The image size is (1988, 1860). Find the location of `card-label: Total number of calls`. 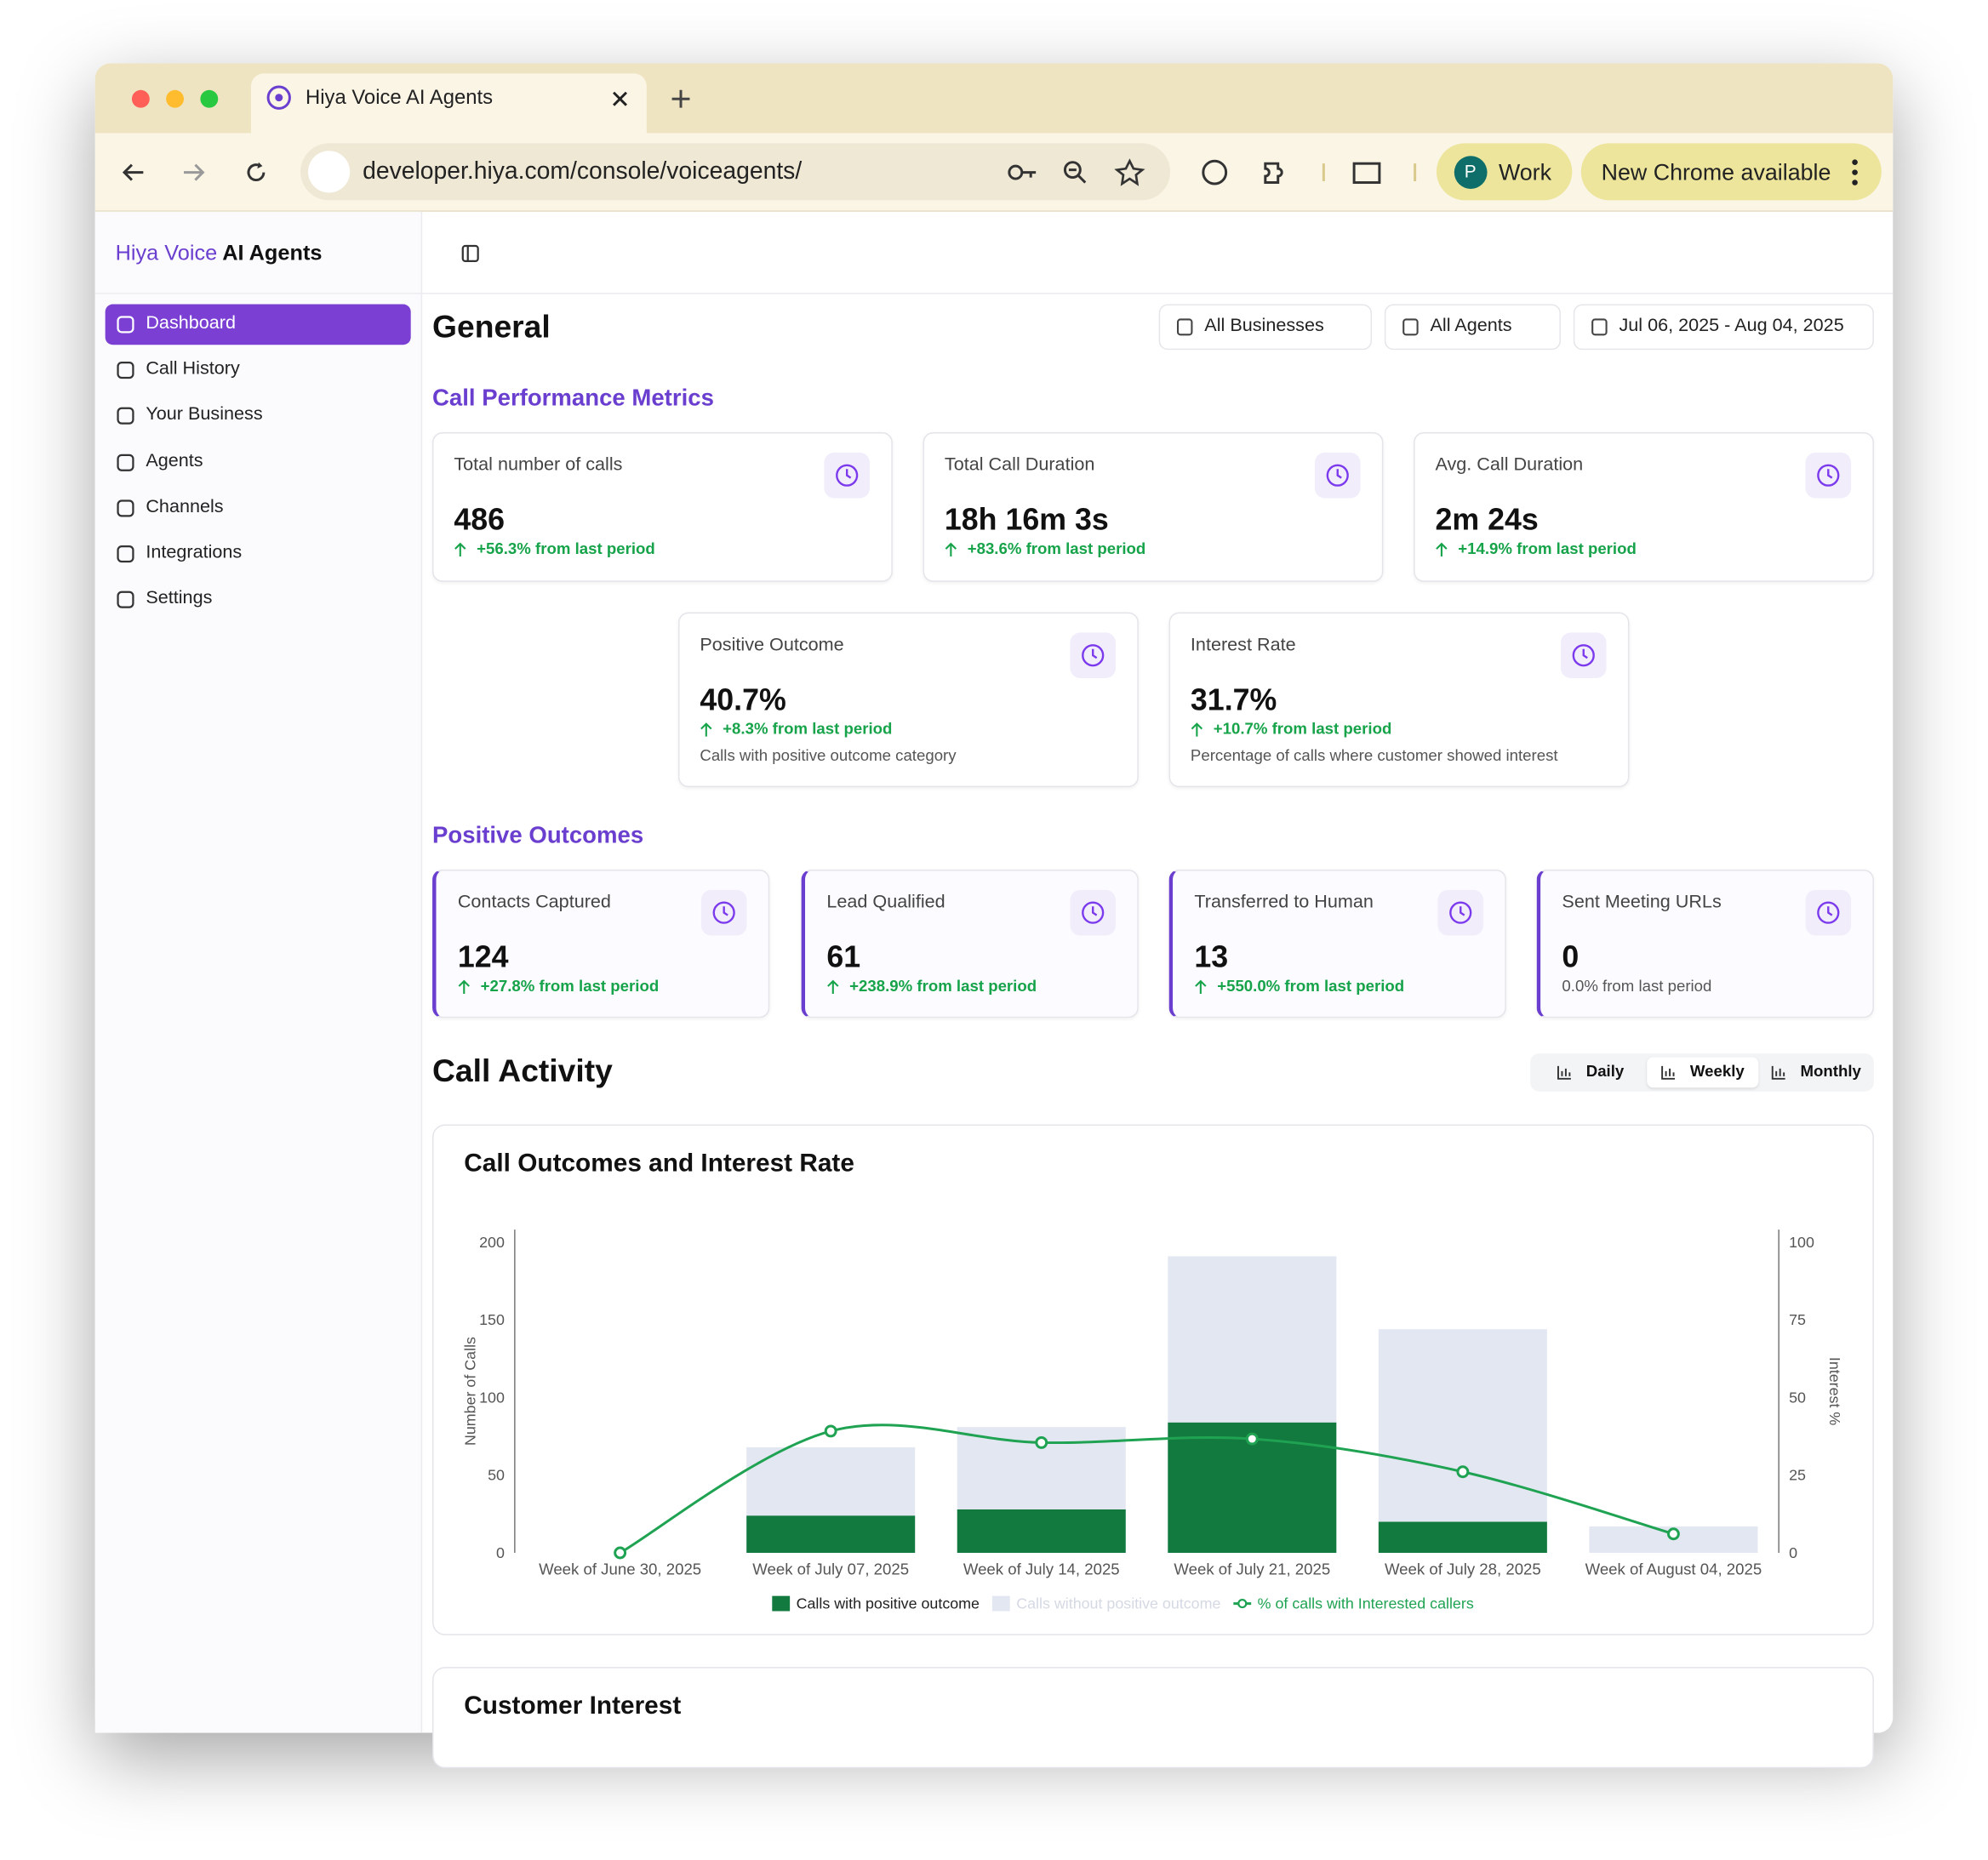

card-label: Total number of calls is located at coordinates (538, 465).